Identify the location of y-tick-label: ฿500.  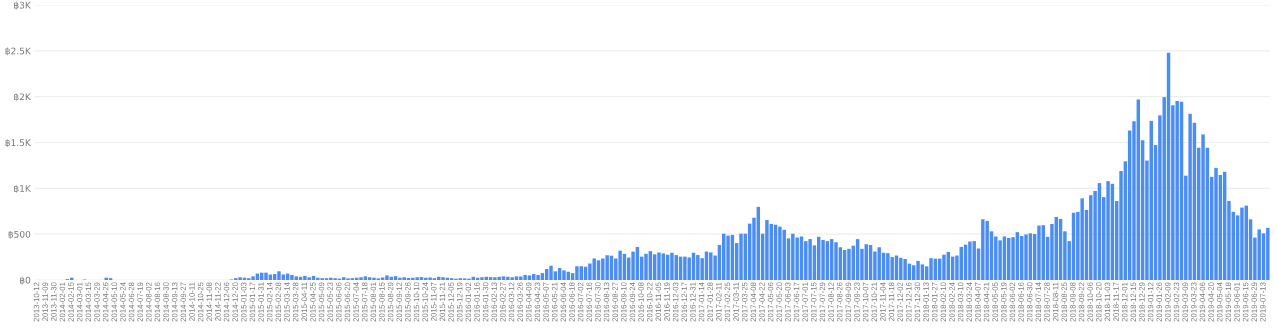
(19, 234).